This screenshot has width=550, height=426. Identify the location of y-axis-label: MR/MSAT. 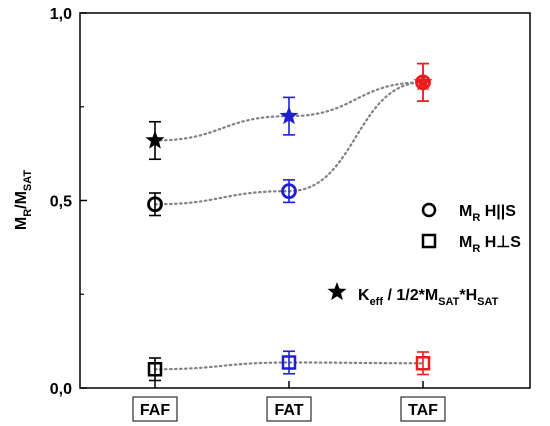
(23, 200).